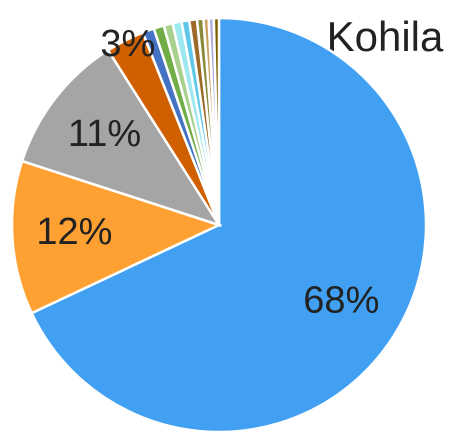 Image resolution: width=459 pixels, height=436 pixels. I want to click on data-label: 3%, so click(127, 44).